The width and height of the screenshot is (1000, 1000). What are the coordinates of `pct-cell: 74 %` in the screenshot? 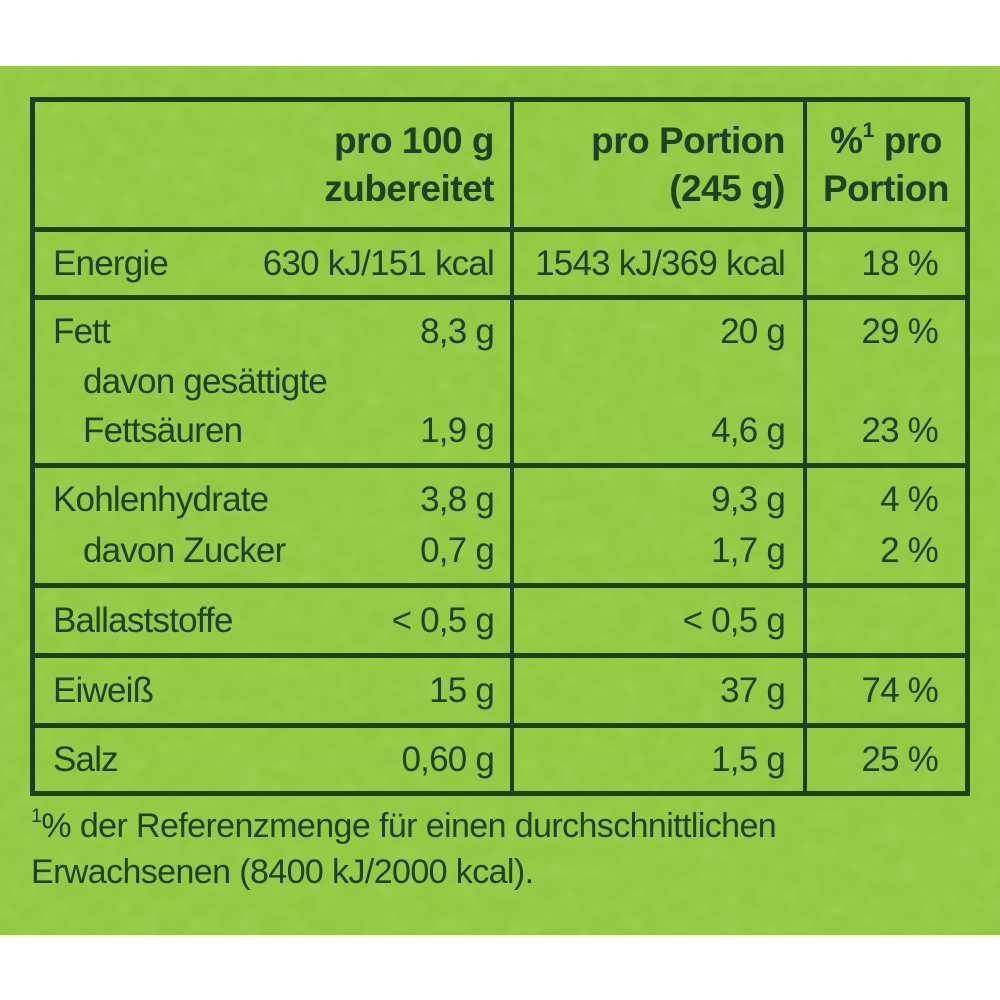 It's located at (884, 690).